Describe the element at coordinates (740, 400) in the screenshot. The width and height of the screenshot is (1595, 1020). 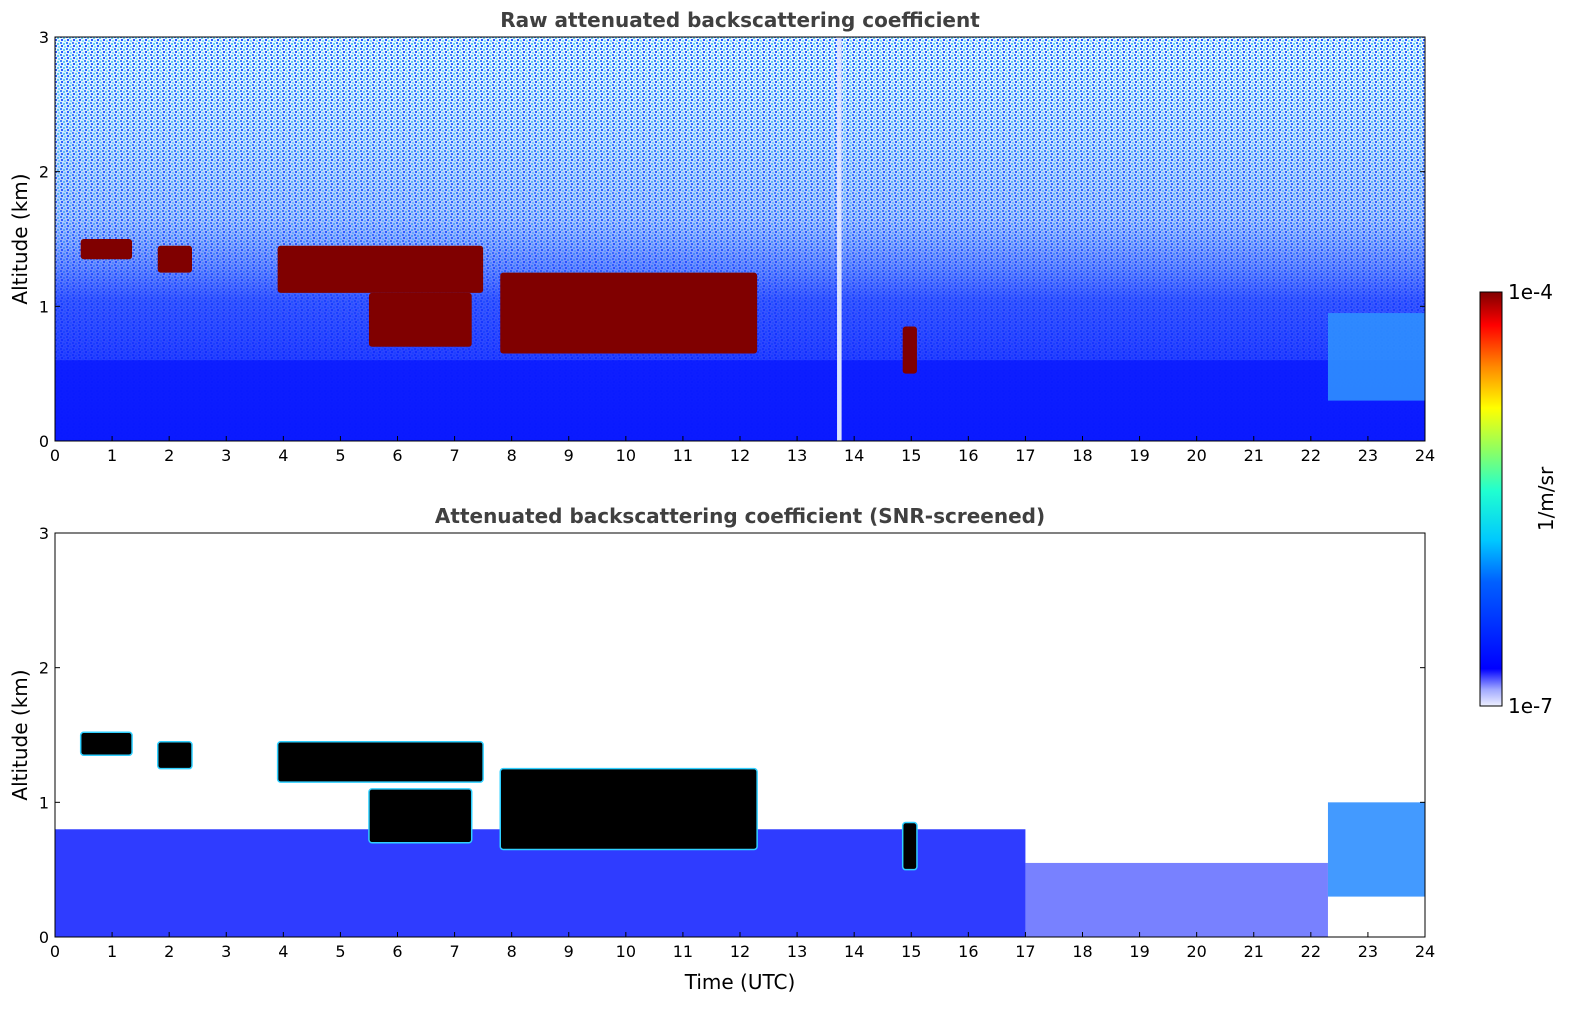
I see `dense-aerosol-layer-region` at that location.